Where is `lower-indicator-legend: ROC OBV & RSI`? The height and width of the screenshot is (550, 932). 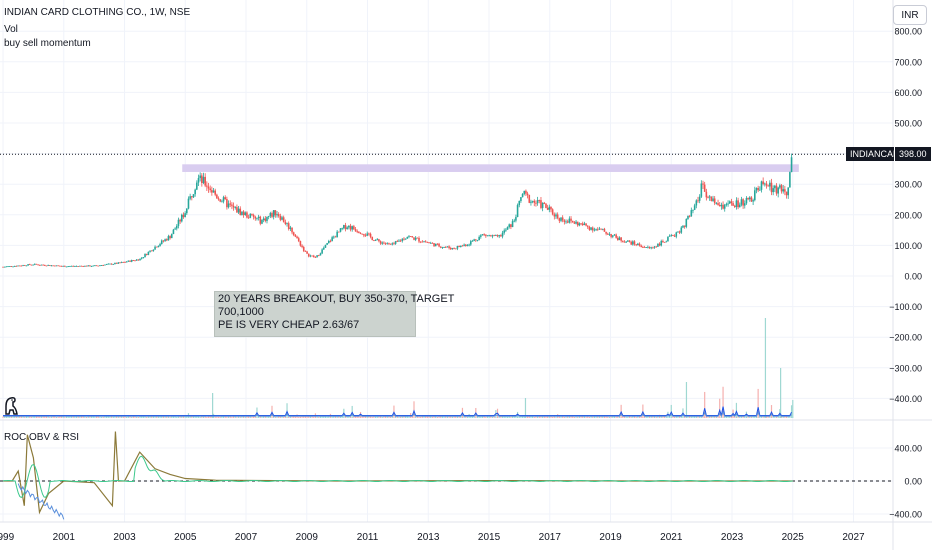 lower-indicator-legend: ROC OBV & RSI is located at coordinates (42, 437).